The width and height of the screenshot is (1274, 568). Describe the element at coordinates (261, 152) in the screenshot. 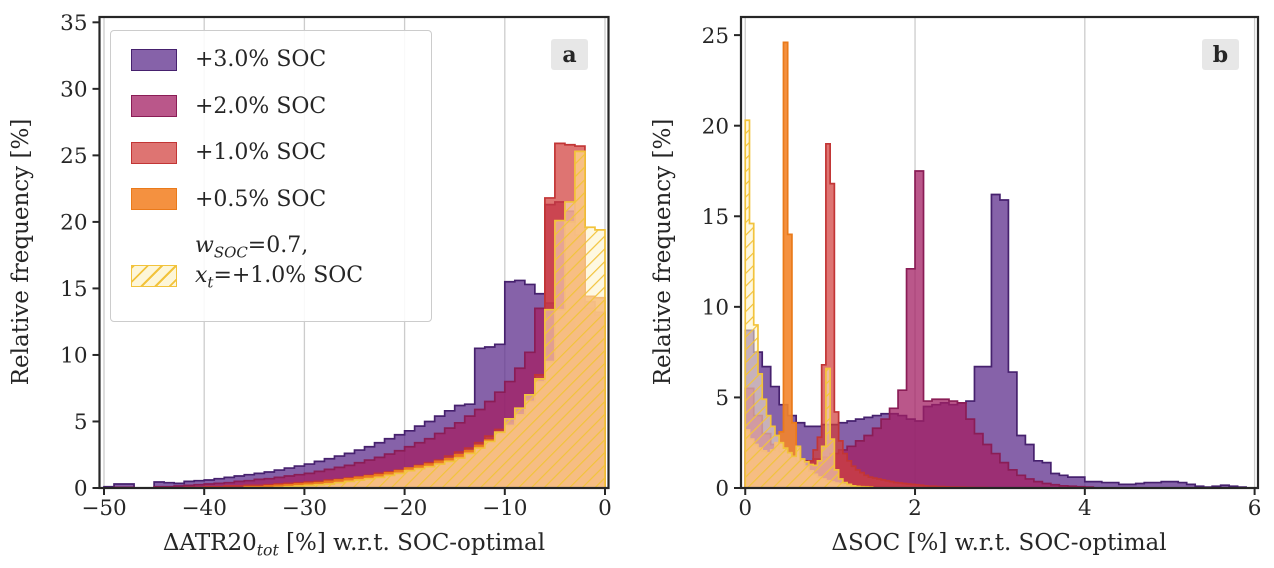

I see `legend-label-p1: +1.0% SOC` at that location.